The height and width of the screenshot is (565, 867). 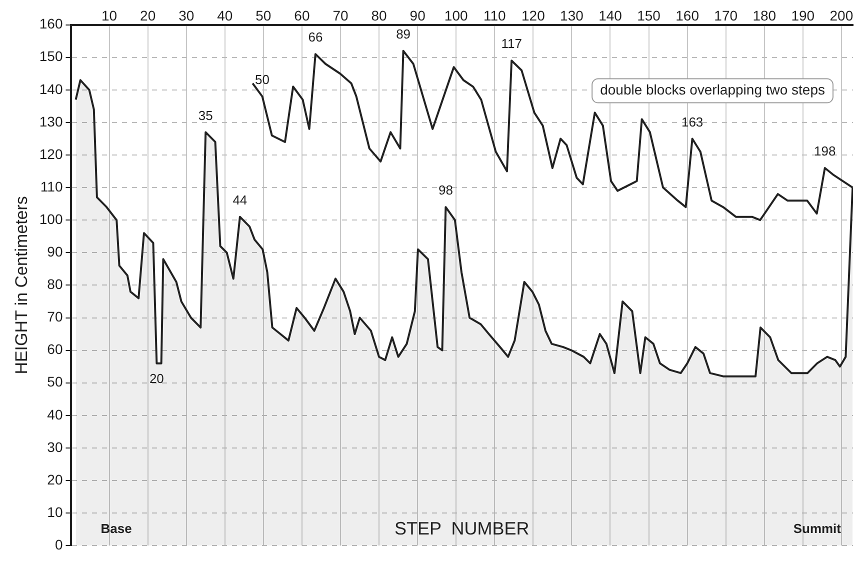 What do you see at coordinates (494, 15) in the screenshot?
I see `x-tick-label: 110` at bounding box center [494, 15].